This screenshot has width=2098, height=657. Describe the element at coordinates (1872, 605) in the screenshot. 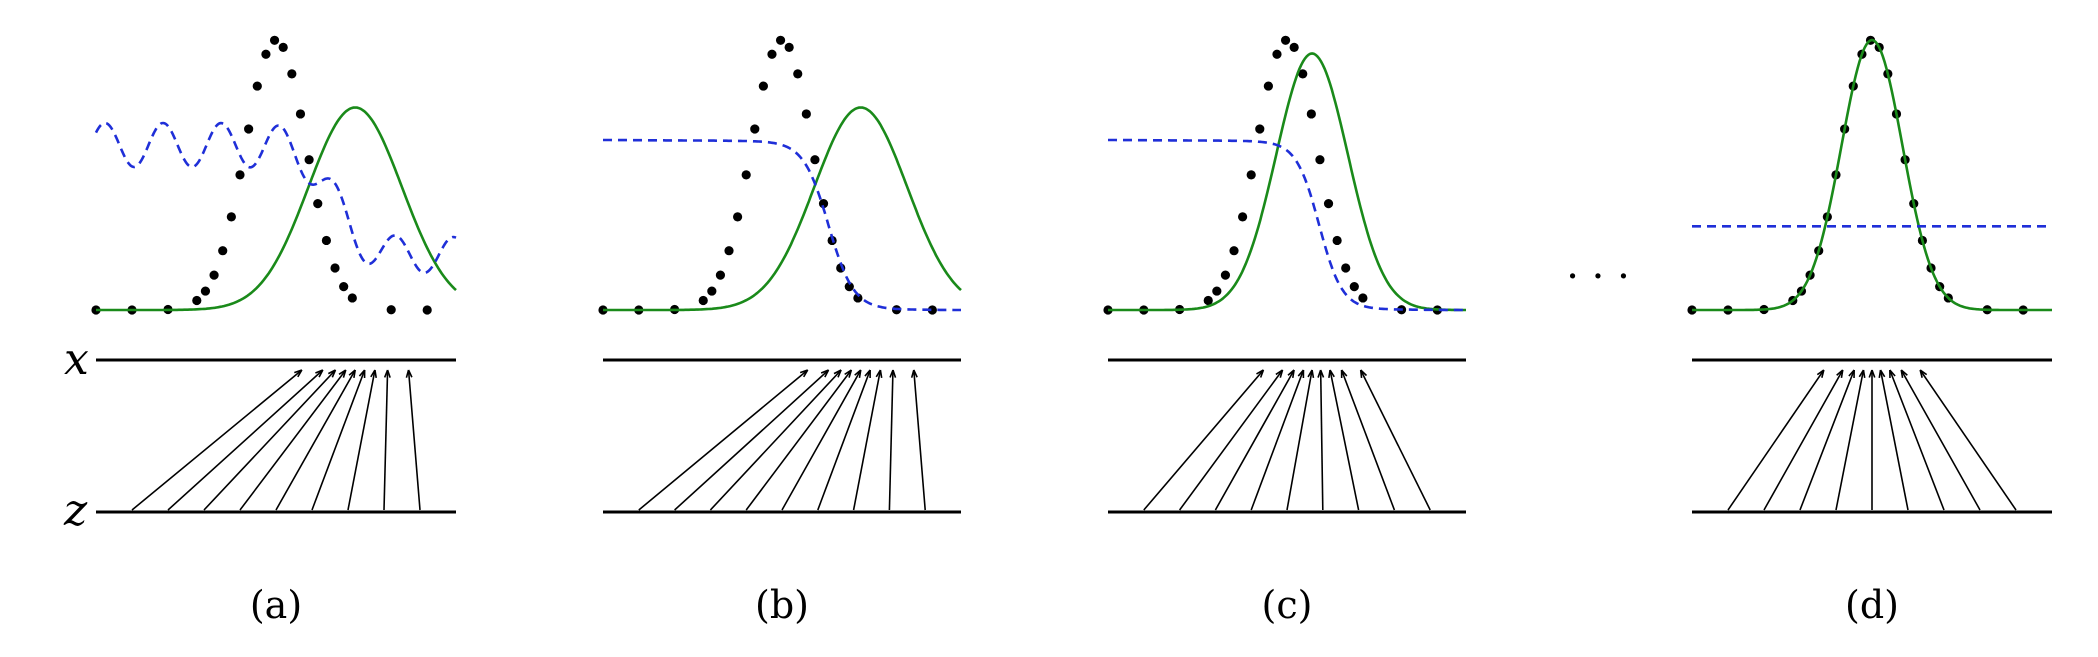

I see `panel-caption: (d)` at that location.